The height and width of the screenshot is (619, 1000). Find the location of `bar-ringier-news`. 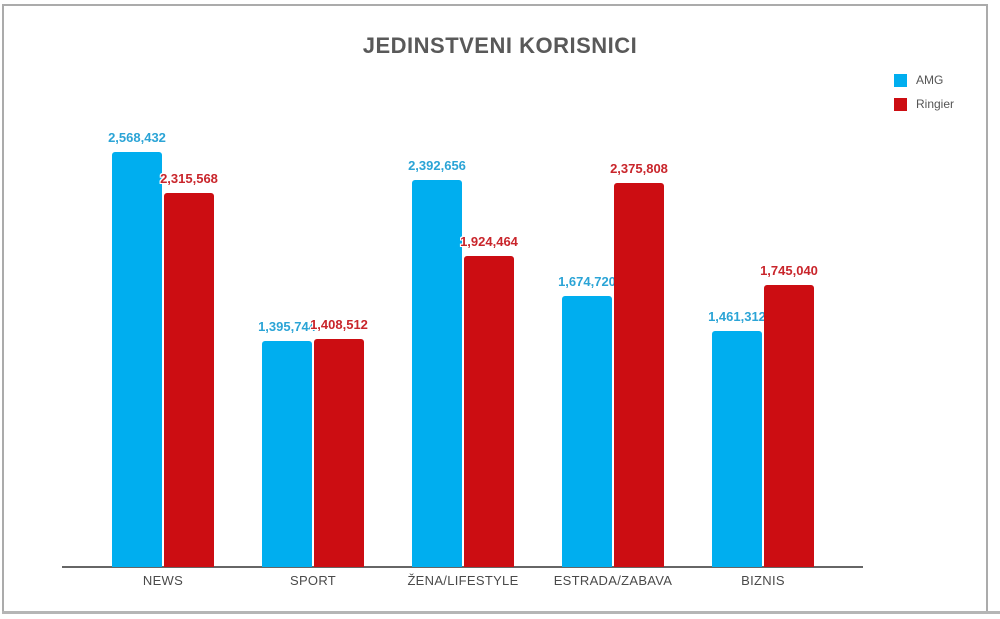

bar-ringier-news is located at coordinates (189, 380).